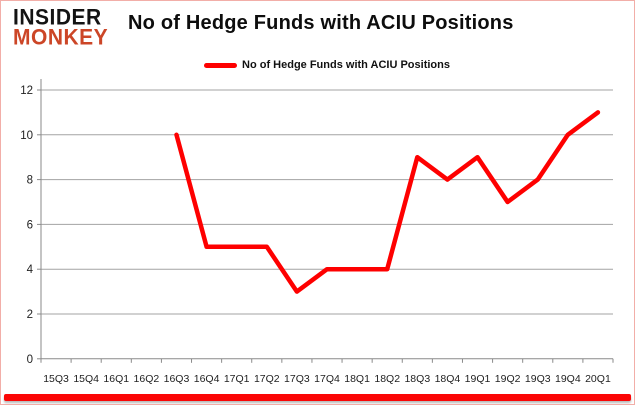  Describe the element at coordinates (598, 379) in the screenshot. I see `x-tick-label-20Q1: 20Q1` at that location.